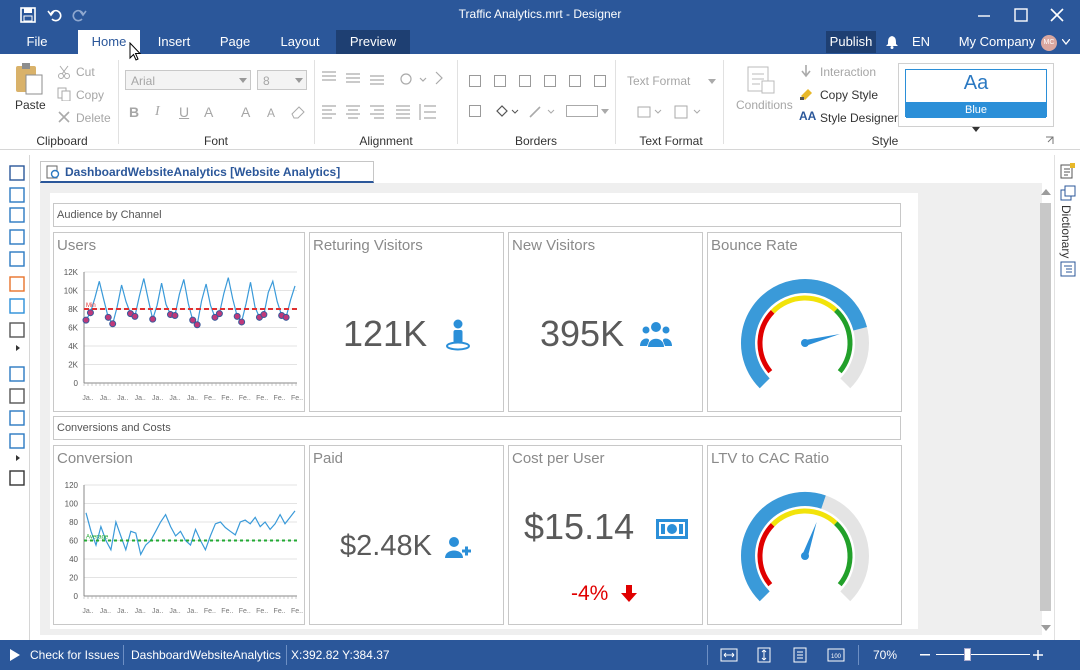  What do you see at coordinates (17, 173) in the screenshot?
I see `table-icon` at bounding box center [17, 173].